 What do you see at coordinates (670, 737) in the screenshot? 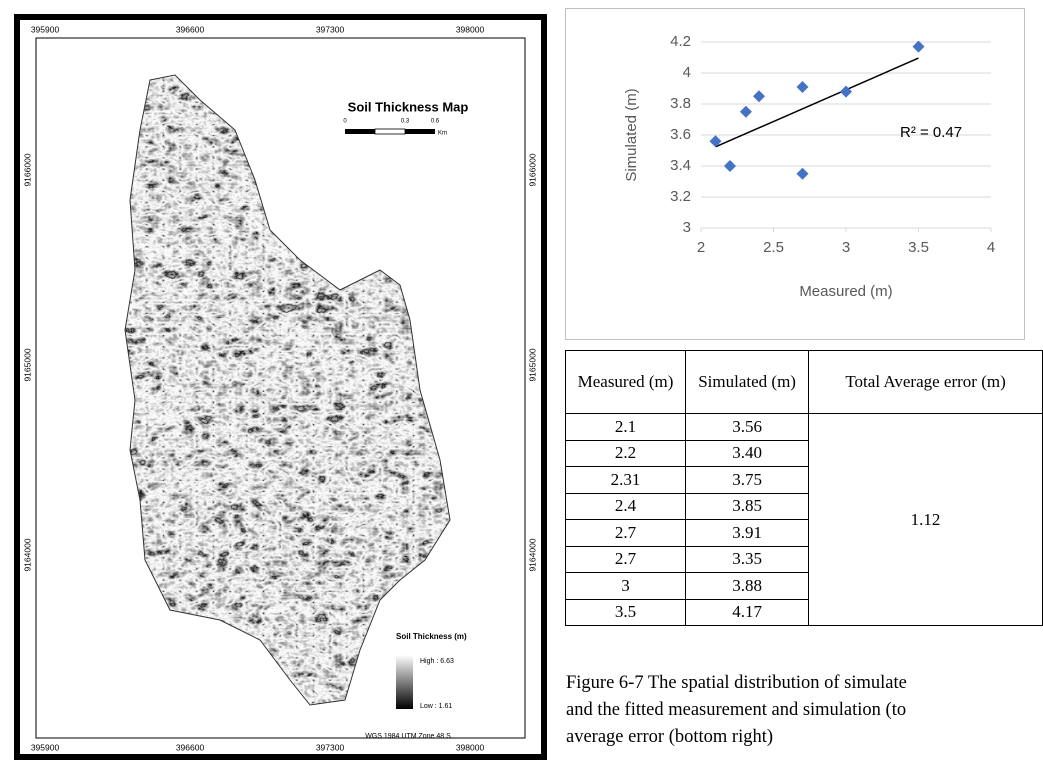
I see `caption-line: average error (bottom right)` at bounding box center [670, 737].